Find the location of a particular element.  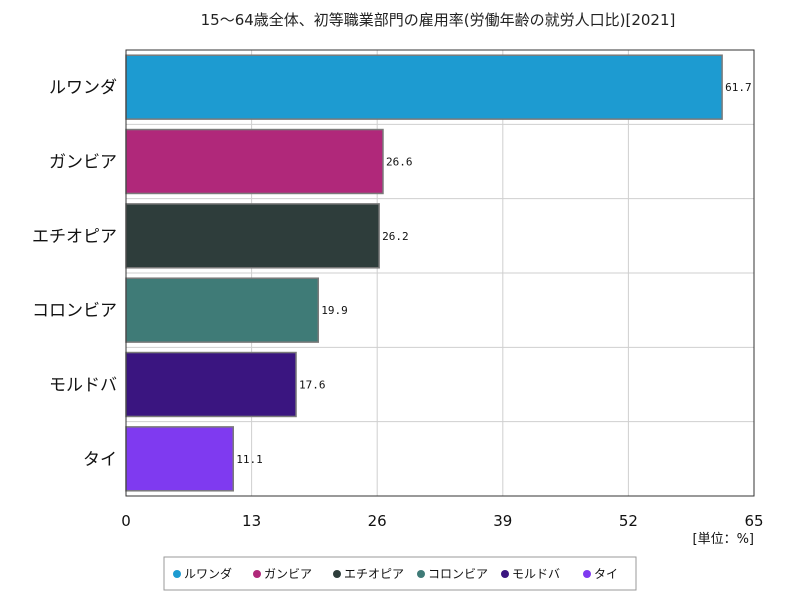

chart-title: 15～64歳全体、初等職業部門の雇用率(労働年齢の就労人口比)[2021] is located at coordinates (438, 20).